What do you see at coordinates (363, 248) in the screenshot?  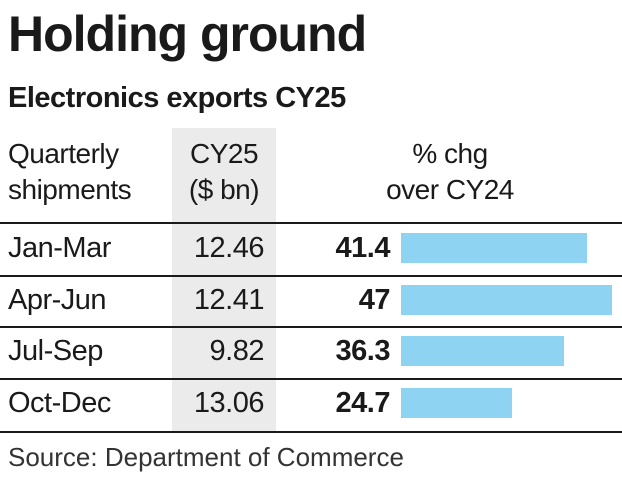 I see `row-pct-label: 41.4` at bounding box center [363, 248].